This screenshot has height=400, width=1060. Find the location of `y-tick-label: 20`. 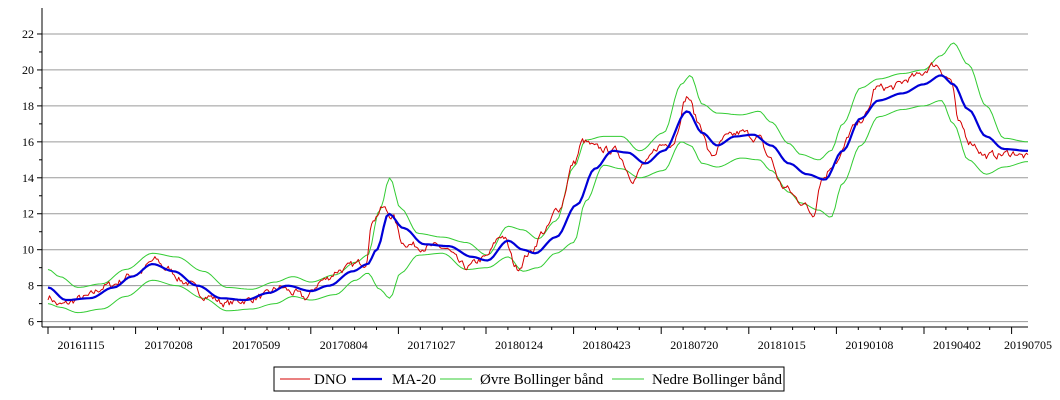

y-tick-label: 20 is located at coordinates (28, 70).